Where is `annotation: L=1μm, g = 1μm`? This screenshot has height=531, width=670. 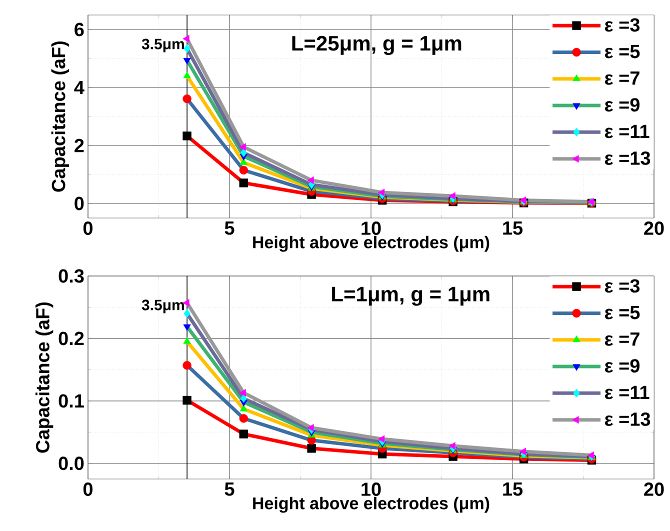 annotation: L=1μm, g = 1μm is located at coordinates (411, 296).